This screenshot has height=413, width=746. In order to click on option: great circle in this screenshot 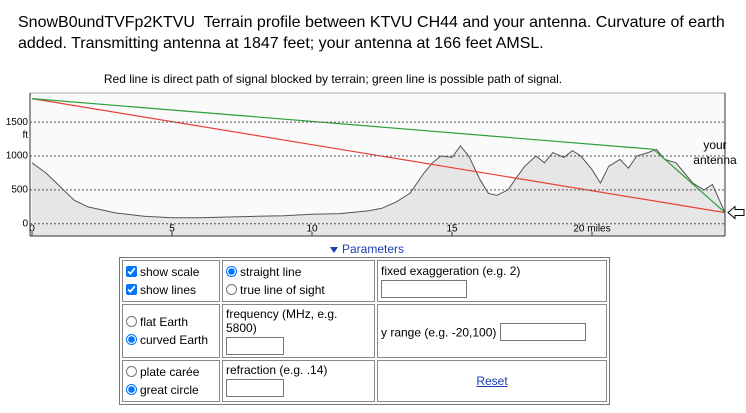, I will do `click(171, 390)`.